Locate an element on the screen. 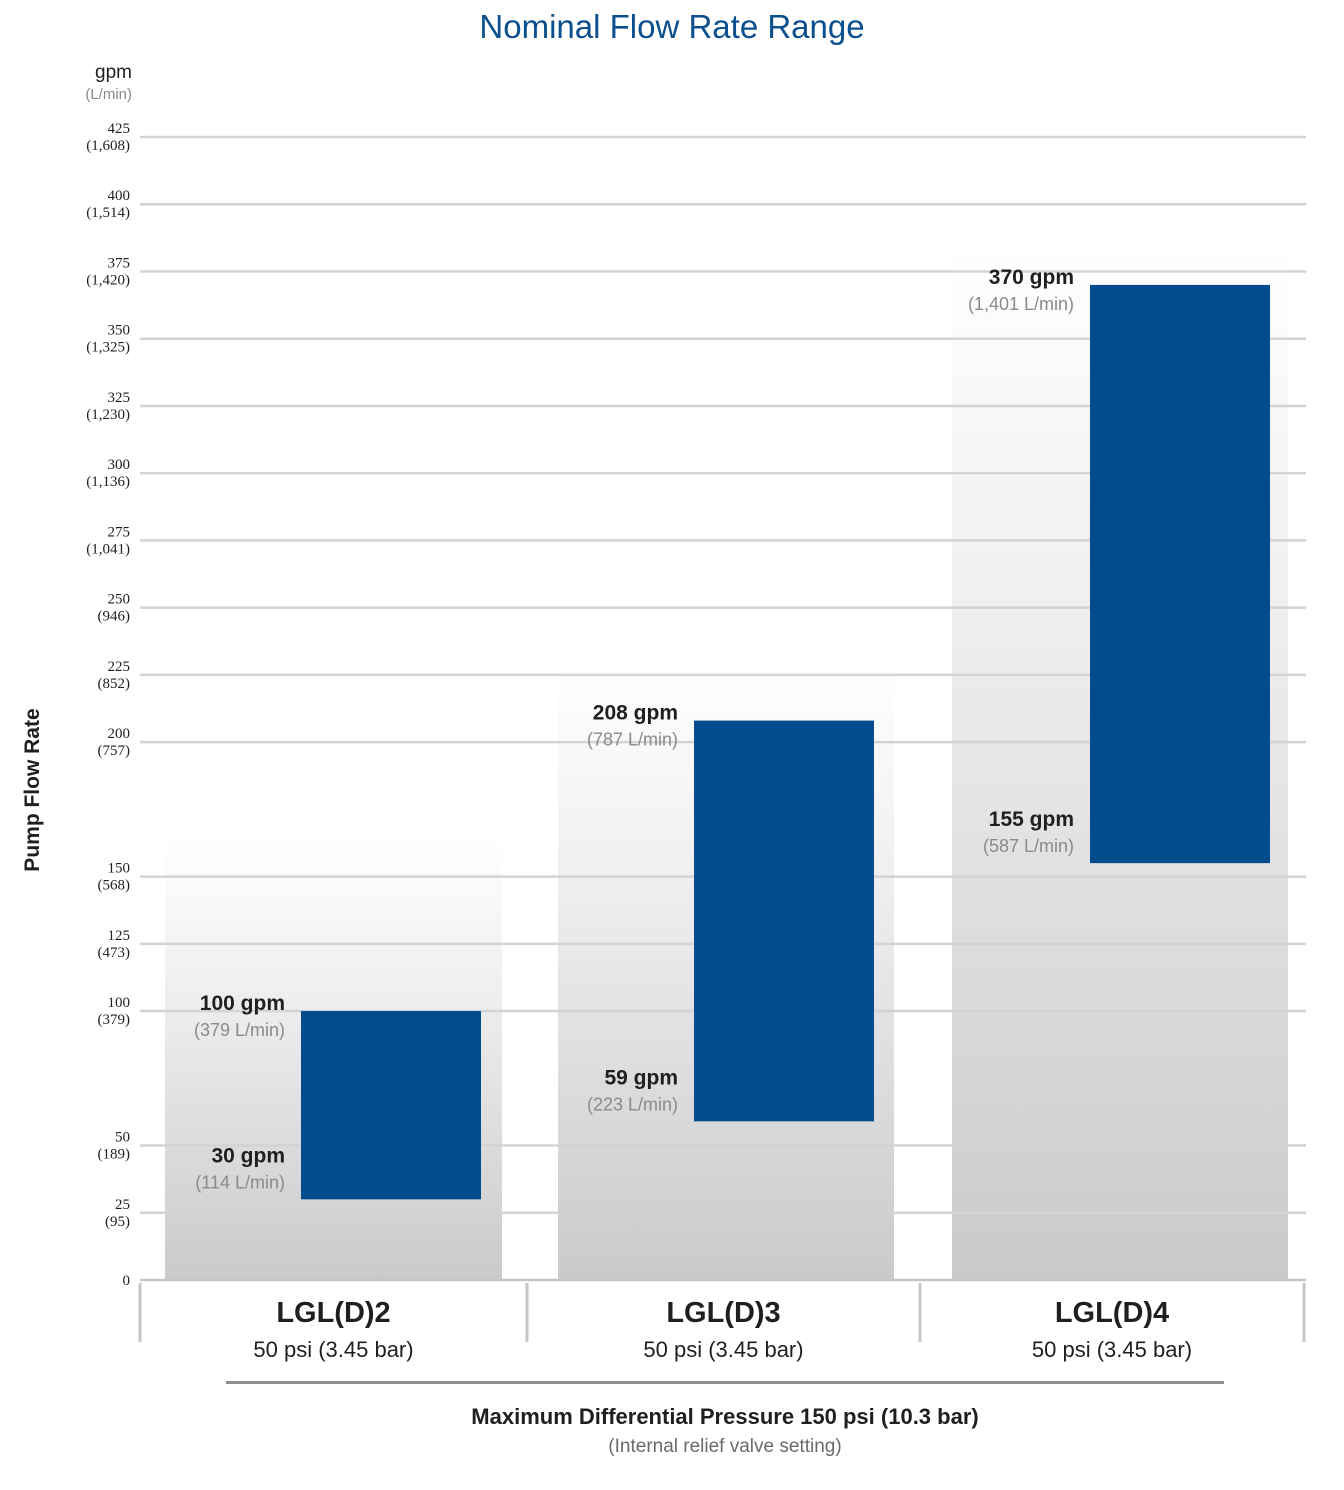 Image resolution: width=1344 pixels, height=1490 pixels. y-tick-sublabel: (189) is located at coordinates (114, 1155).